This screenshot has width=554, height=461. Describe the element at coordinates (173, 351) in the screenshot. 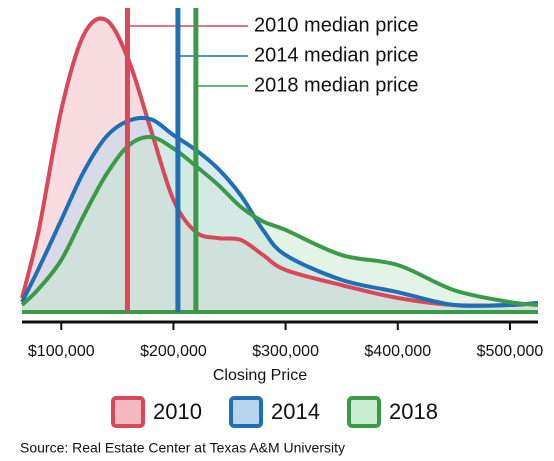

I see `x-tick-label: $200,000` at that location.